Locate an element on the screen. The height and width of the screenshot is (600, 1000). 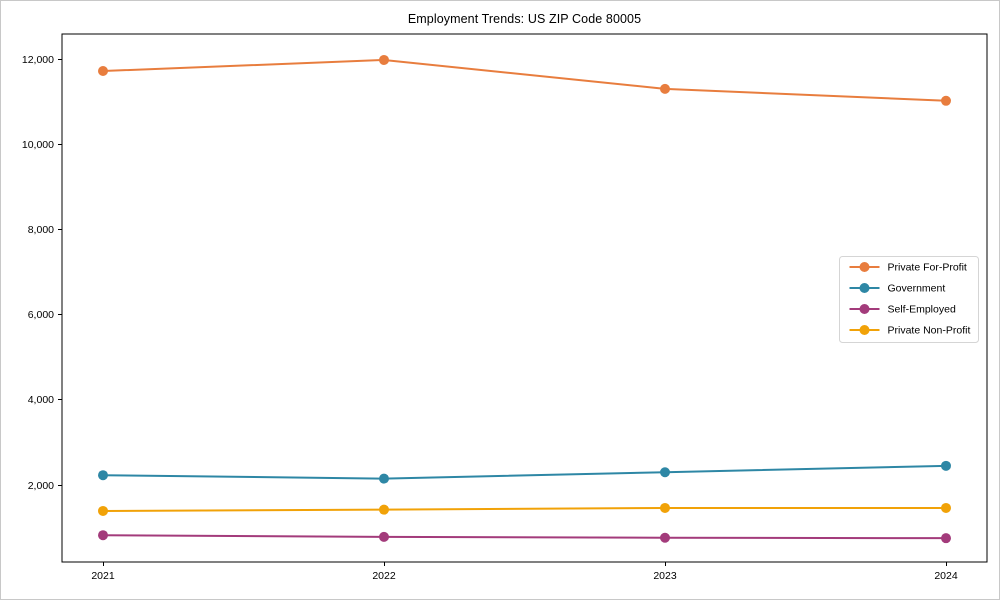
y-axis-tick-label: 12,000 is located at coordinates (38, 60).